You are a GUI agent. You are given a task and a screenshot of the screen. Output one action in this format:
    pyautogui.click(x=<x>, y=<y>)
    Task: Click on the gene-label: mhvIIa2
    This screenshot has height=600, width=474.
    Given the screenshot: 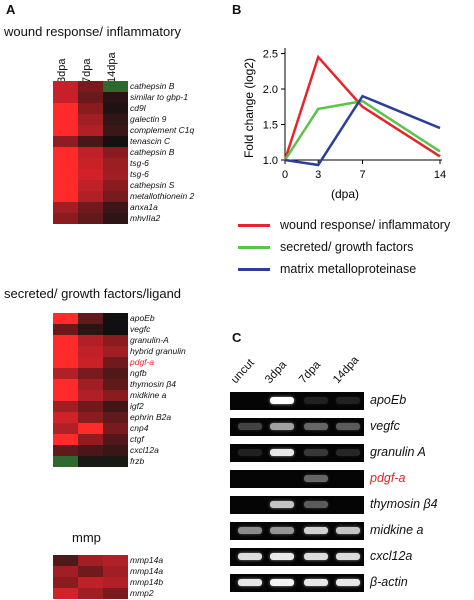 What is the action you would take?
    pyautogui.click(x=145, y=218)
    